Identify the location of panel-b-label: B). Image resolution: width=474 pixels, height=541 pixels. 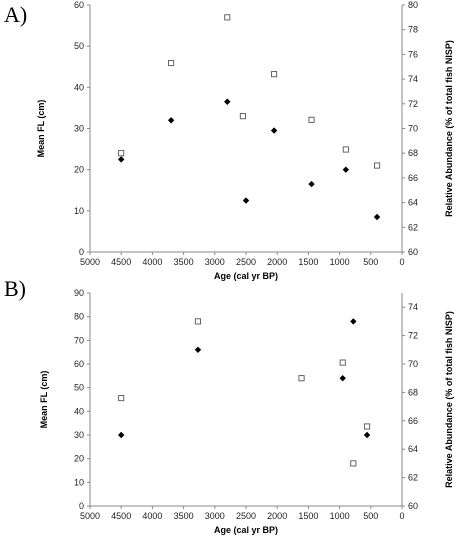
(15, 288).